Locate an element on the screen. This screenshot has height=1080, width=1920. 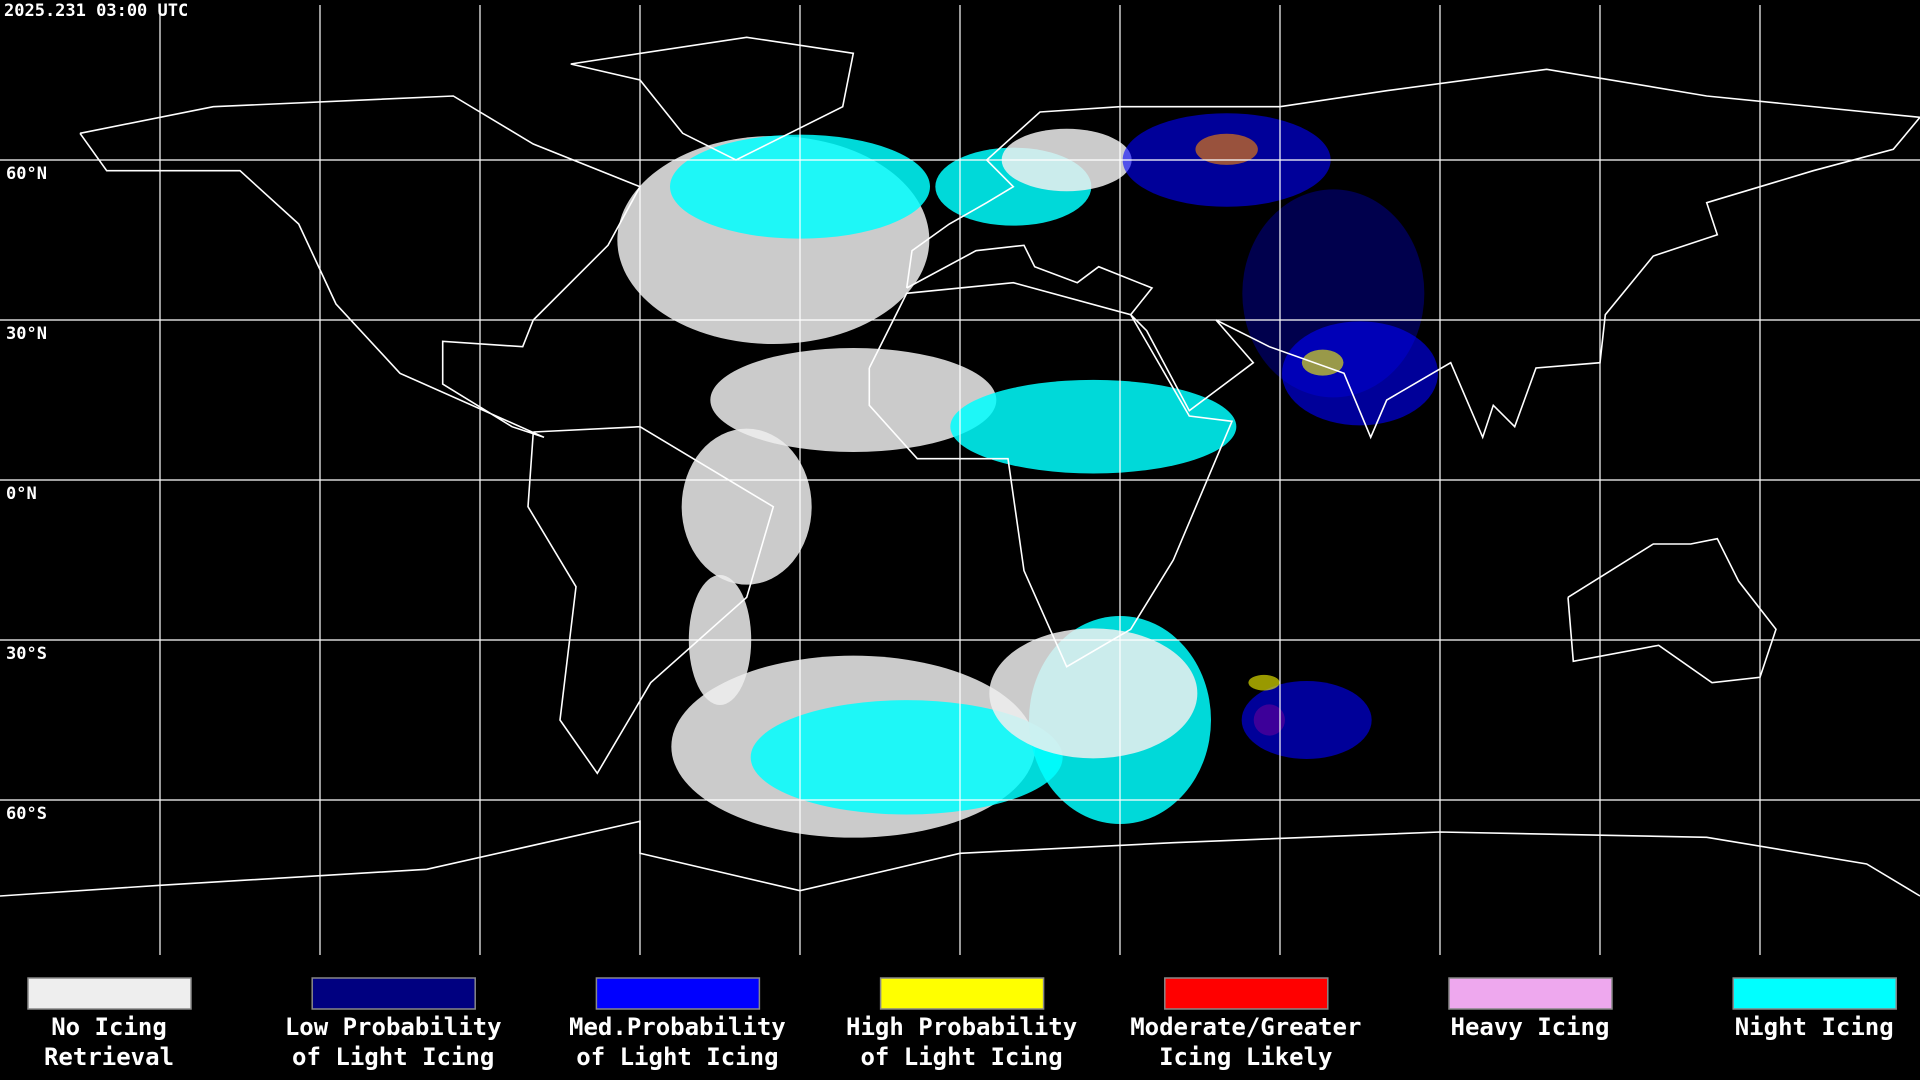
latitude-label: 0°N is located at coordinates (21, 494).